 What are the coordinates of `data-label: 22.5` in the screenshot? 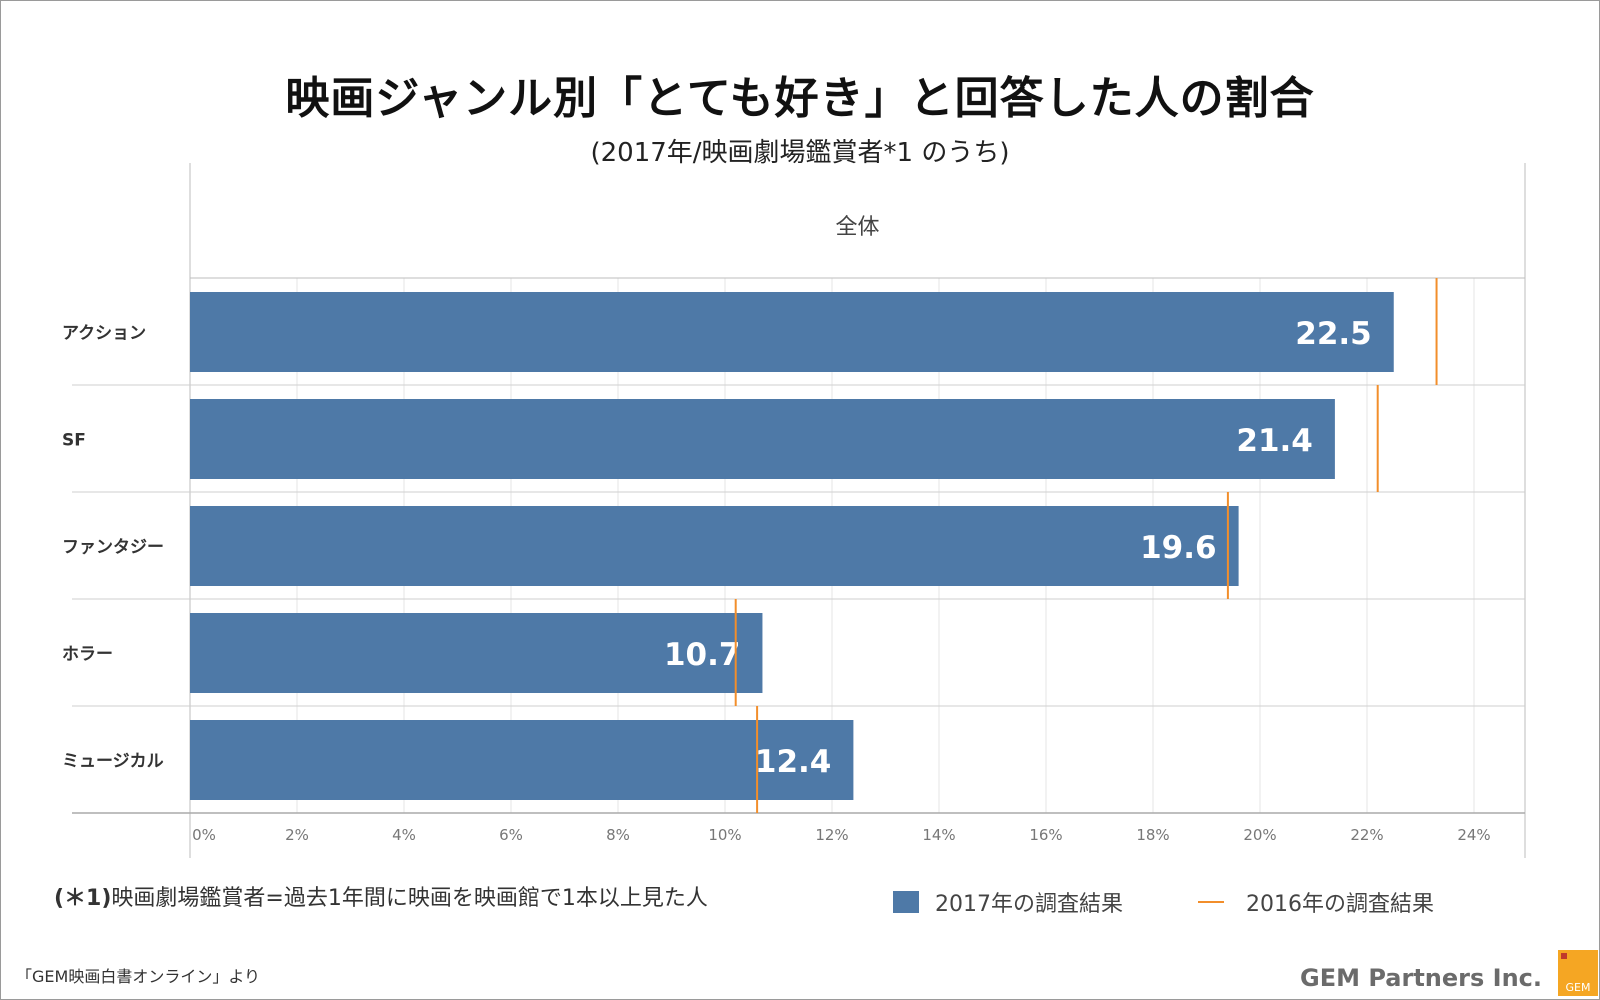 It's located at (1333, 334).